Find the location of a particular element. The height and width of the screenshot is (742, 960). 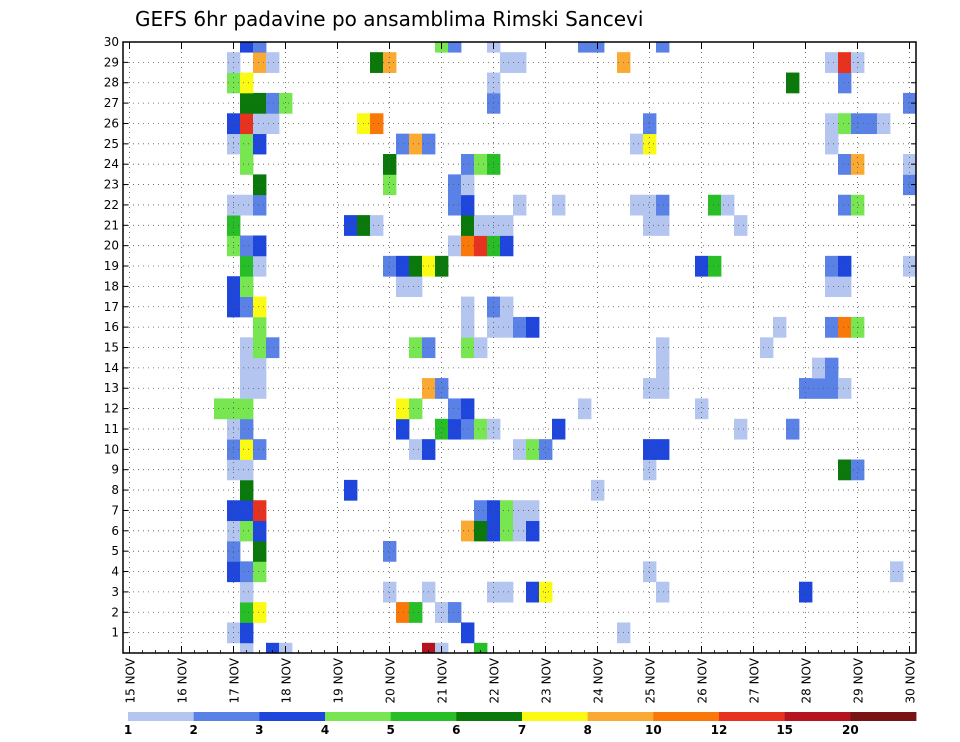

x-tick-label: 19 NOV is located at coordinates (339, 680).